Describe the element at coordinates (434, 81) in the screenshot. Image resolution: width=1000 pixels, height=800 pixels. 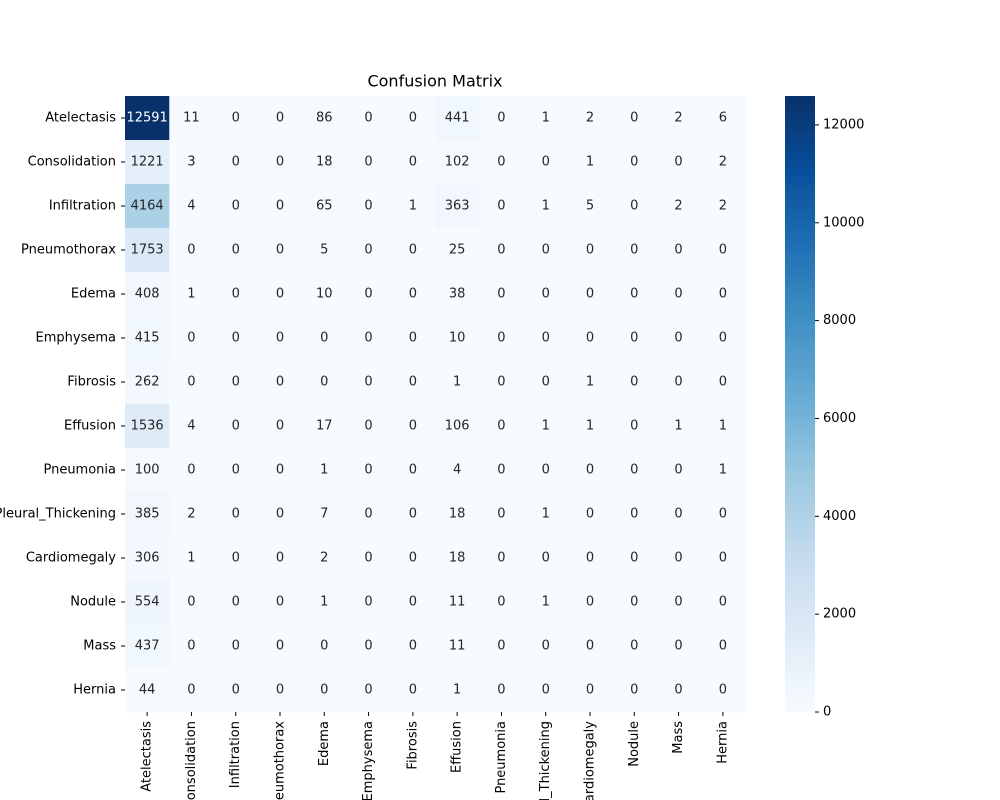
I see `chart-title: Confusion Matrix` at that location.